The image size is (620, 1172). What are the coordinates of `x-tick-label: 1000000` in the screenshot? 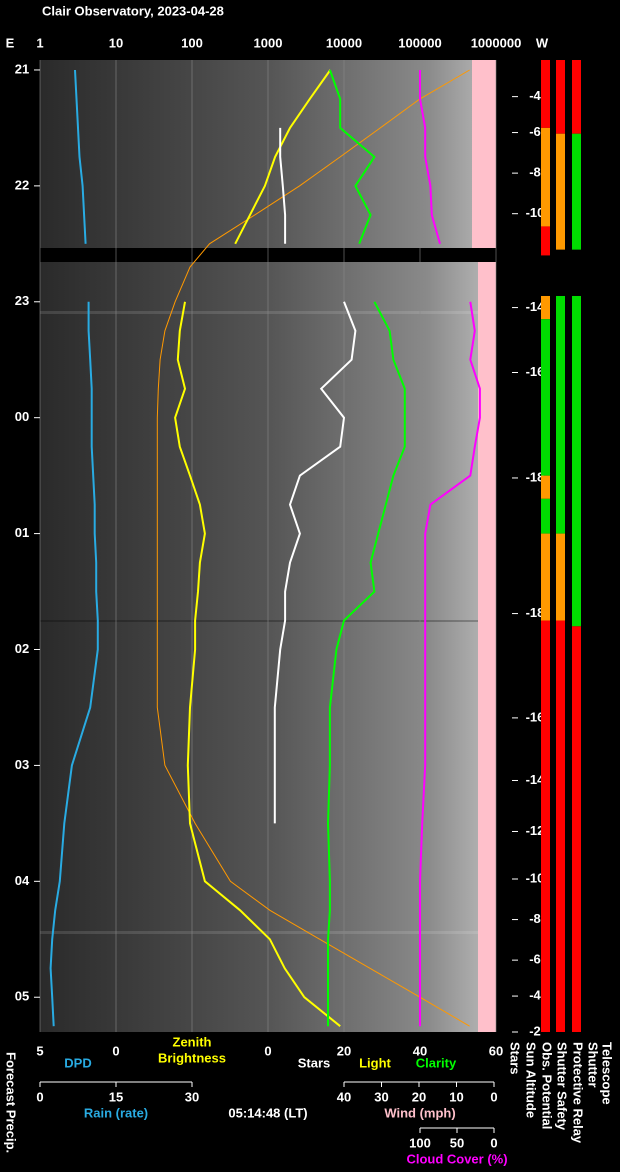 It's located at (496, 42).